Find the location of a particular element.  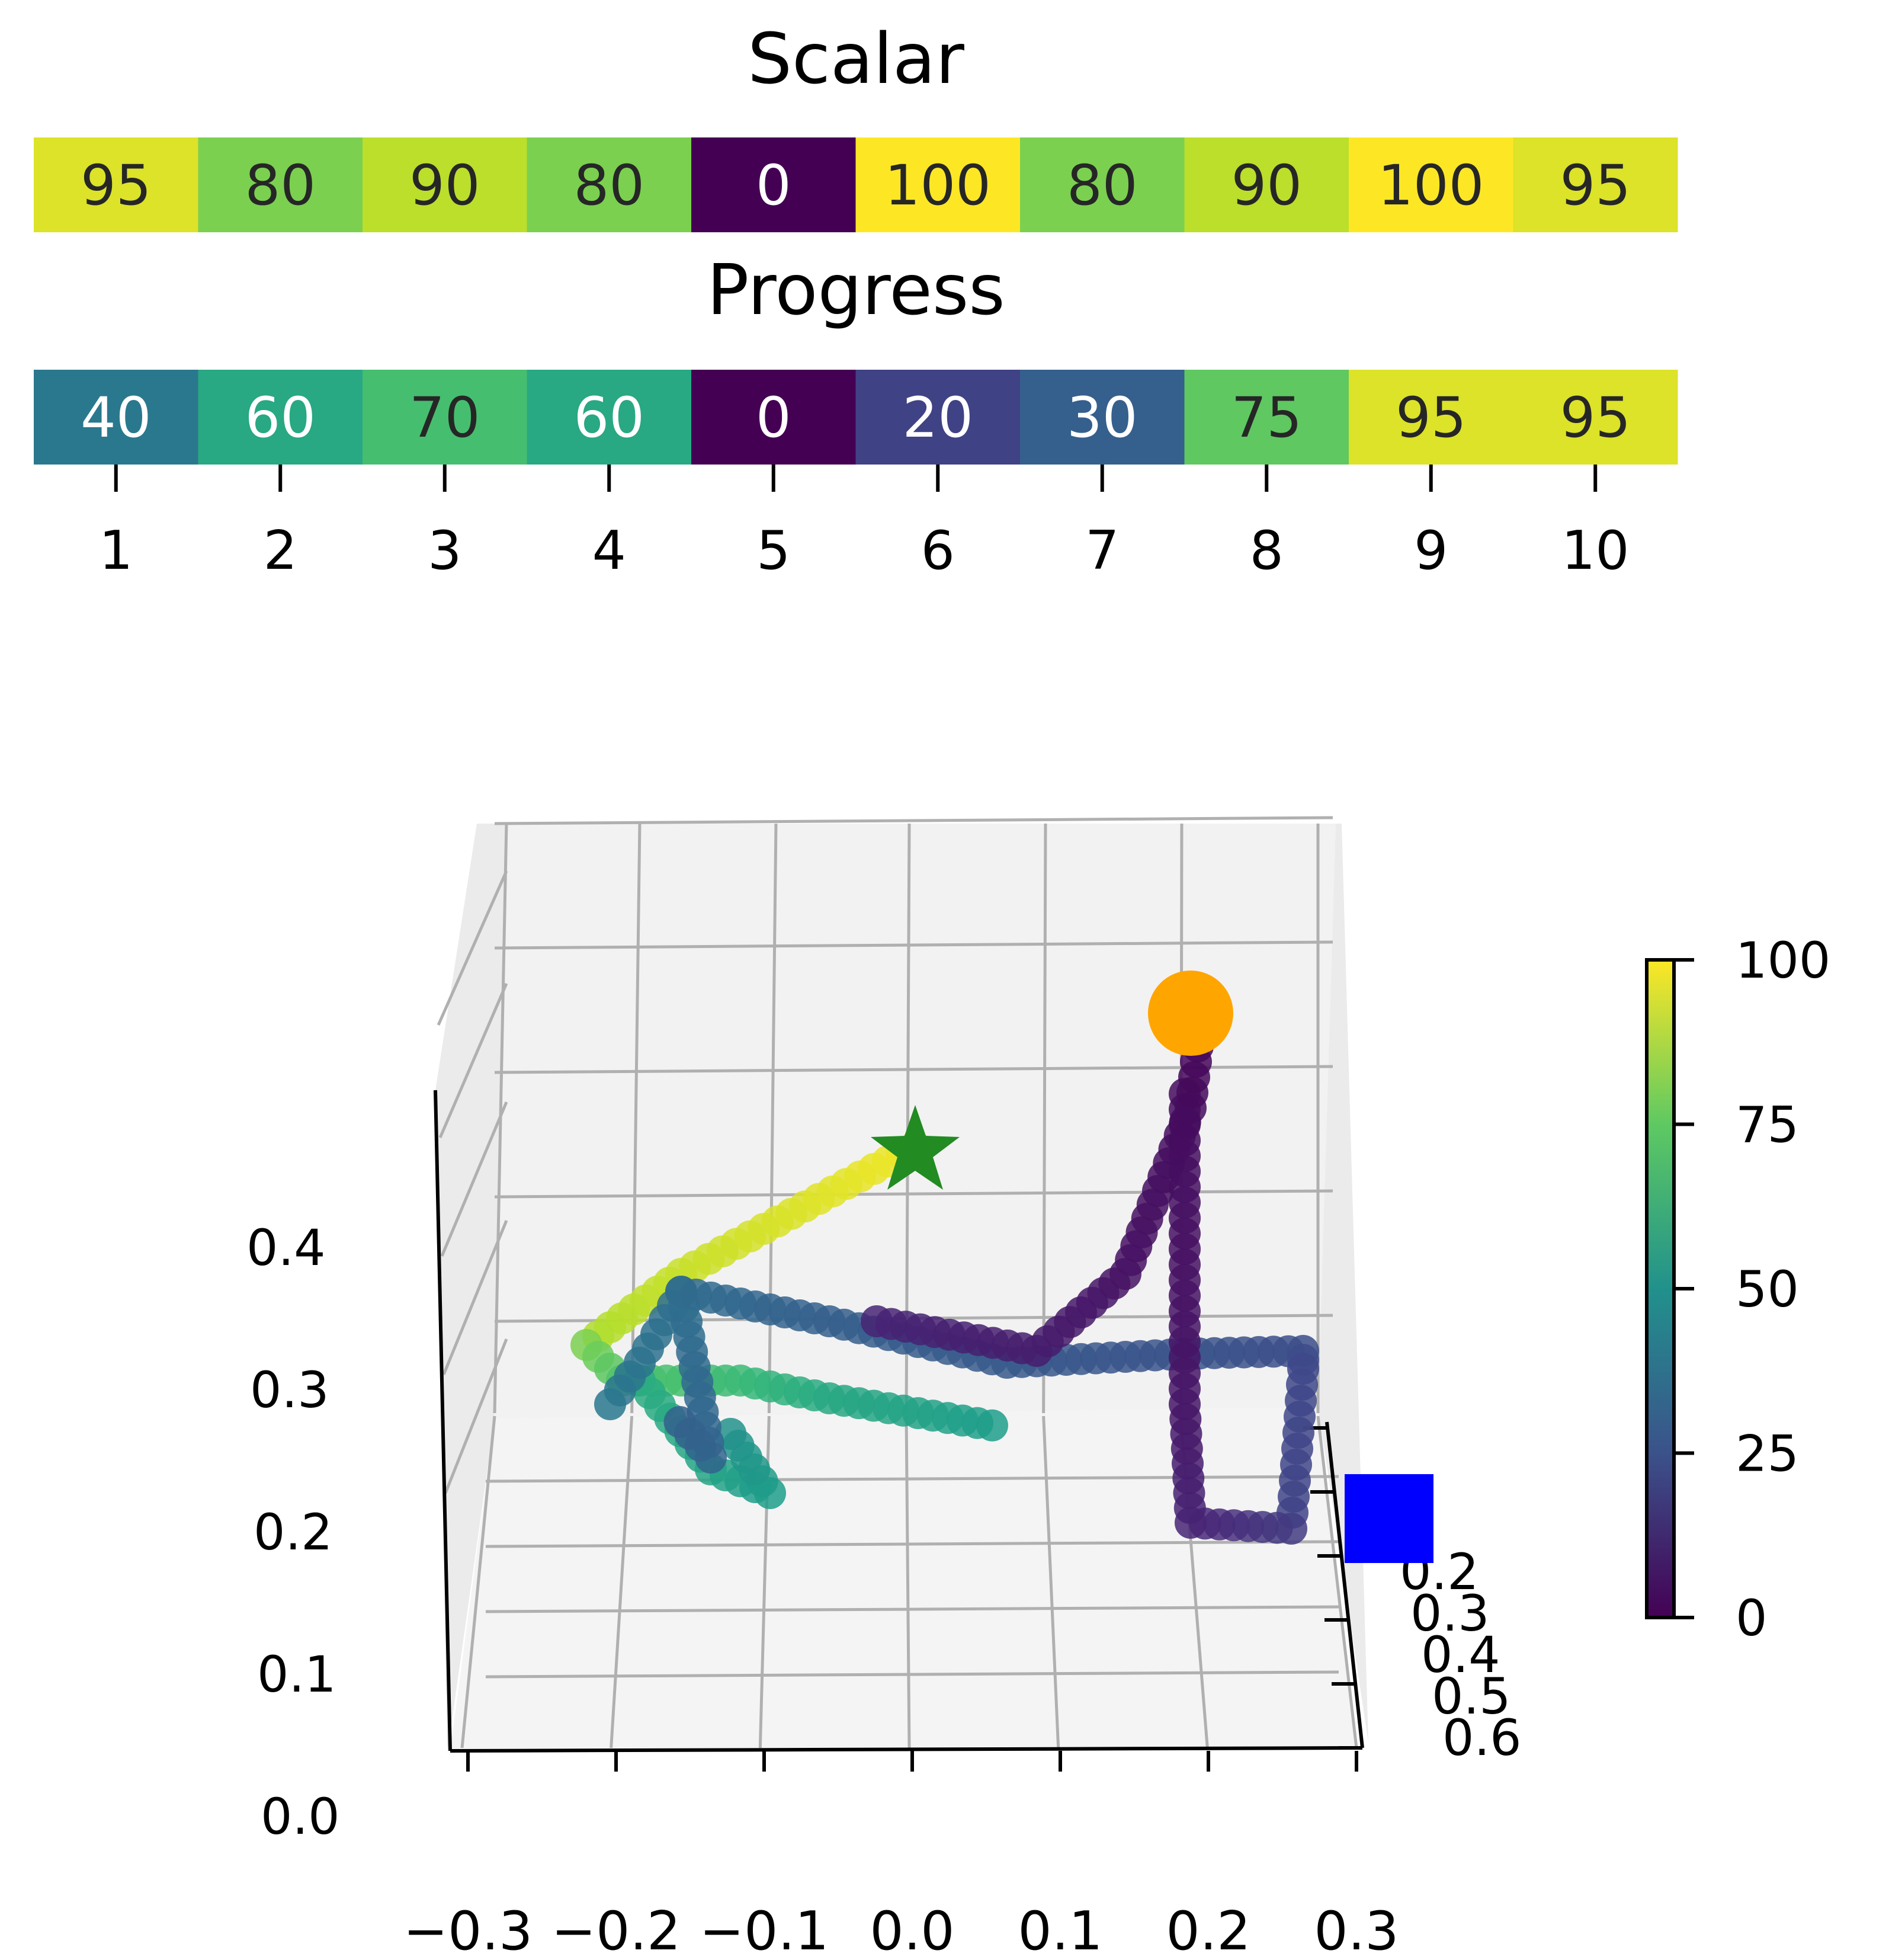

x-tick-label: −0.3 is located at coordinates (468, 1930).